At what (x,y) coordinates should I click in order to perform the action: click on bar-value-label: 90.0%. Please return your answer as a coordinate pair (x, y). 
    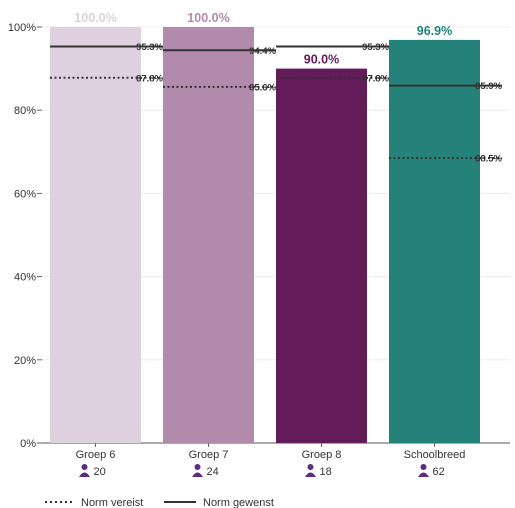
    Looking at the image, I should click on (321, 60).